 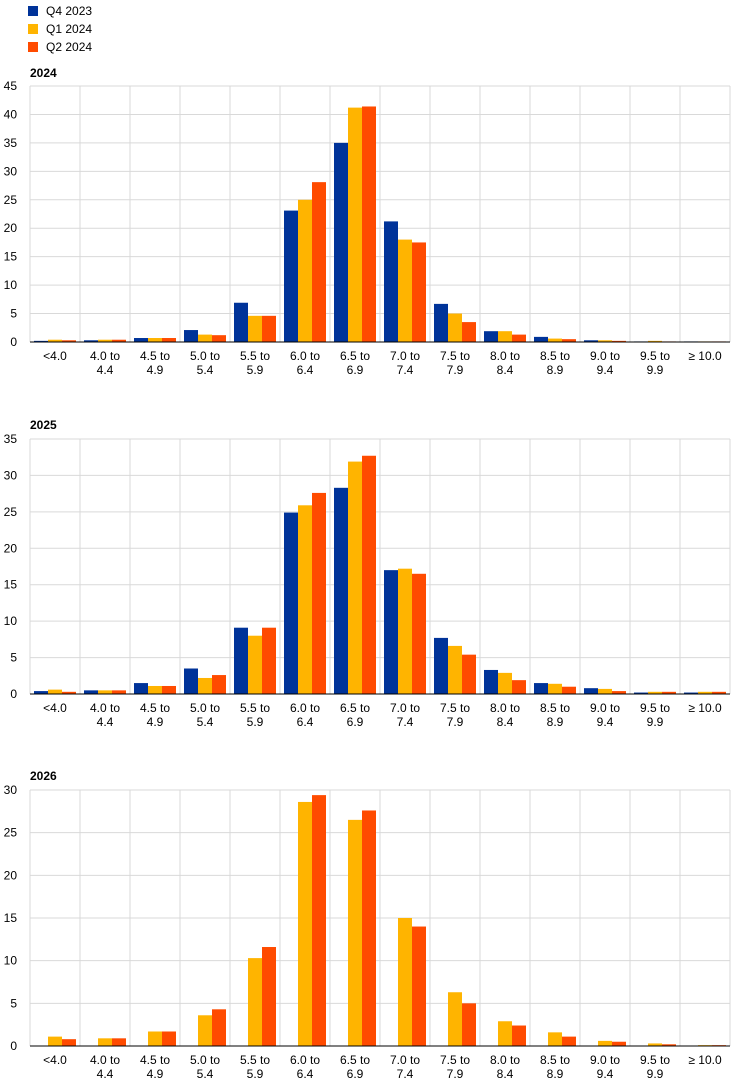 What do you see at coordinates (555, 1060) in the screenshot?
I see `x-tick-label-line: 8.5 to` at bounding box center [555, 1060].